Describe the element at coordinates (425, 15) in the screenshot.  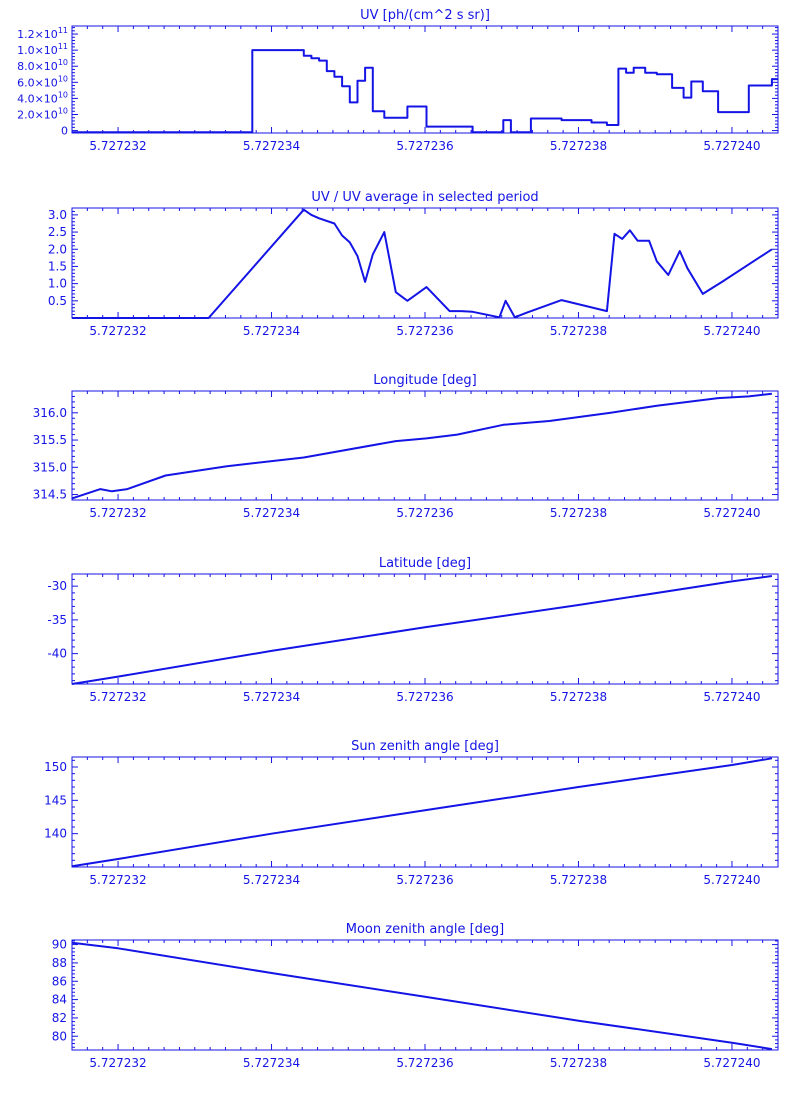
I see `chart-title: UV [ph/(cm^2 s sr)]` at that location.